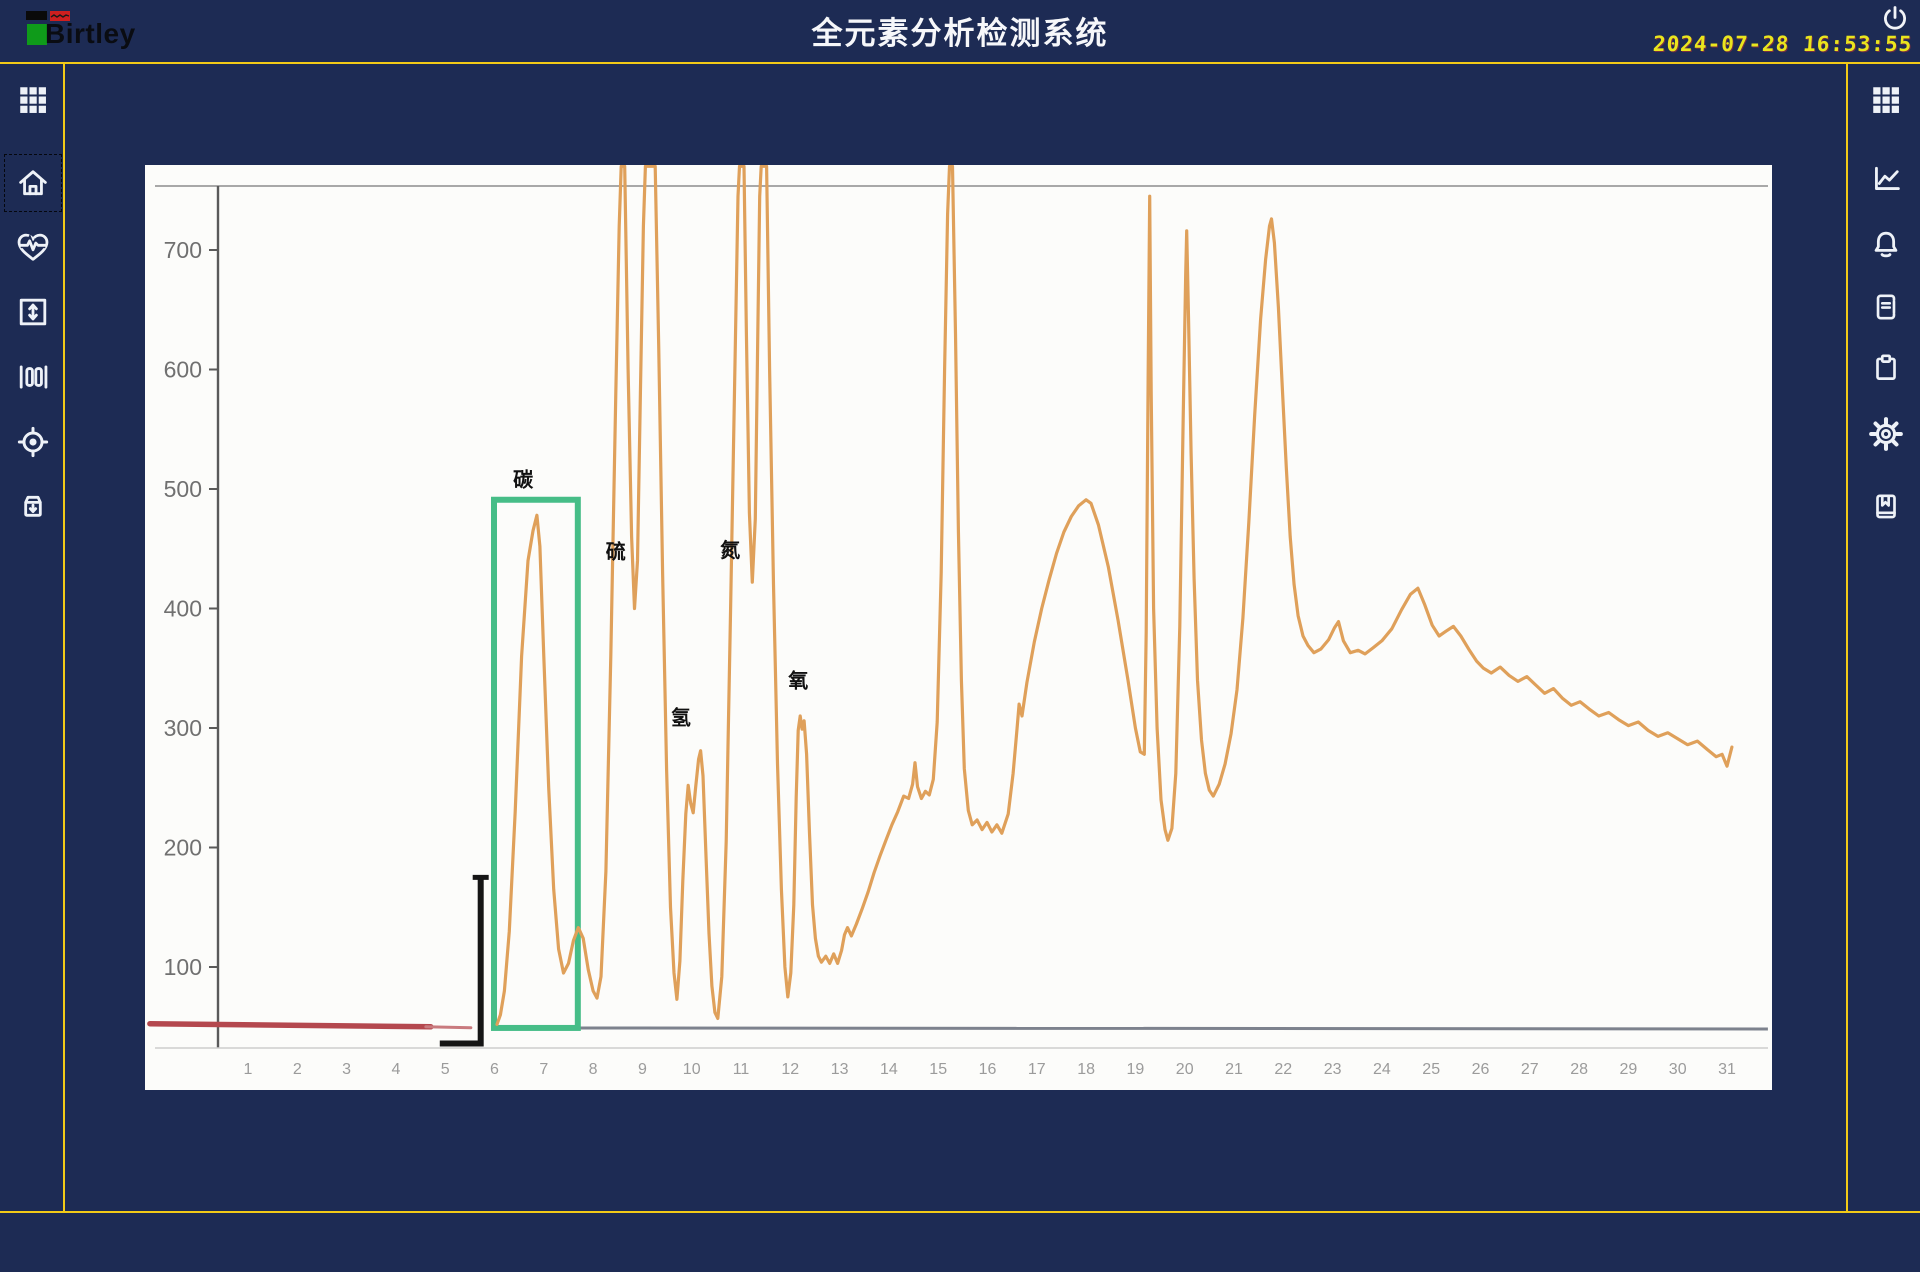  Describe the element at coordinates (543, 1069) in the screenshot. I see `x-tick-label: 7` at that location.